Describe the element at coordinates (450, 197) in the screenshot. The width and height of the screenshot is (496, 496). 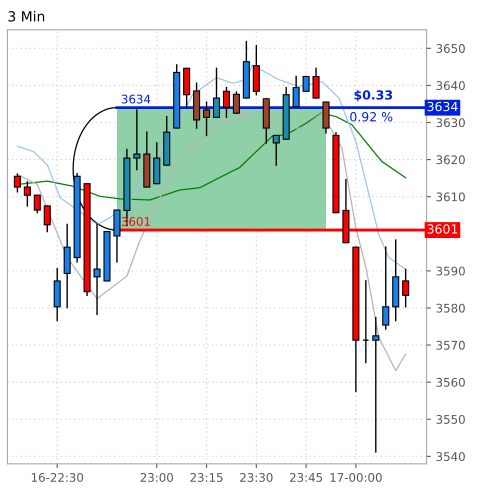
I see `y-tick-label: 3610` at that location.